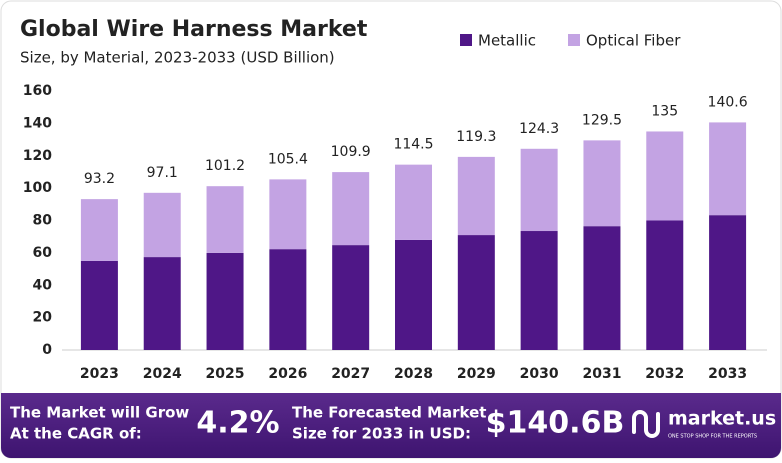 The width and height of the screenshot is (782, 463). What do you see at coordinates (476, 137) in the screenshot?
I see `total-label: 119.3` at bounding box center [476, 137].